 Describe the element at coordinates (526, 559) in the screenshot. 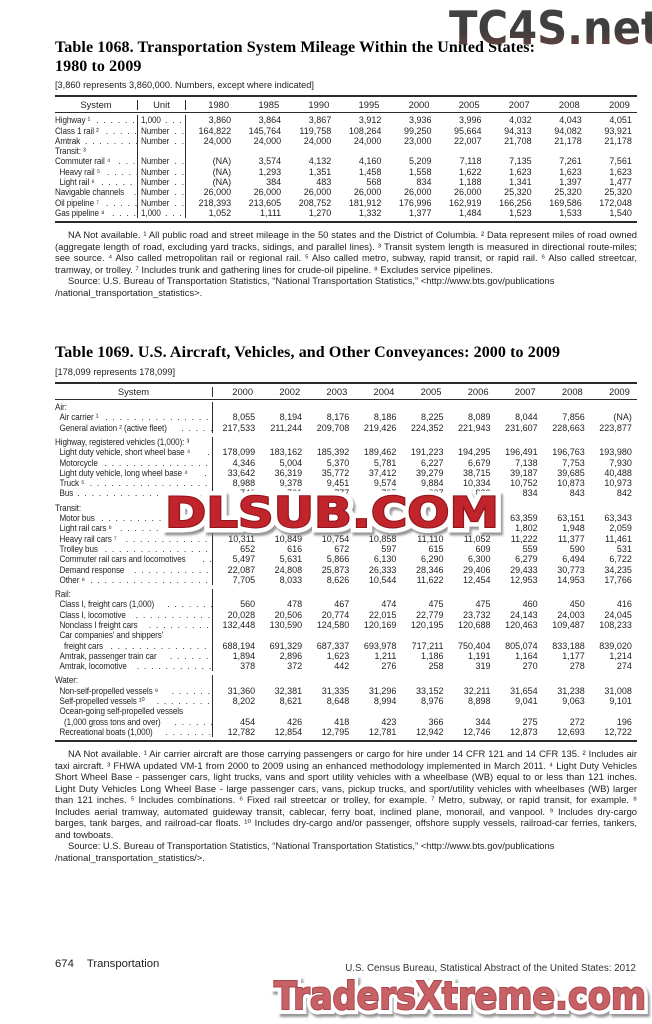

I see `value-cell: 6,279` at that location.